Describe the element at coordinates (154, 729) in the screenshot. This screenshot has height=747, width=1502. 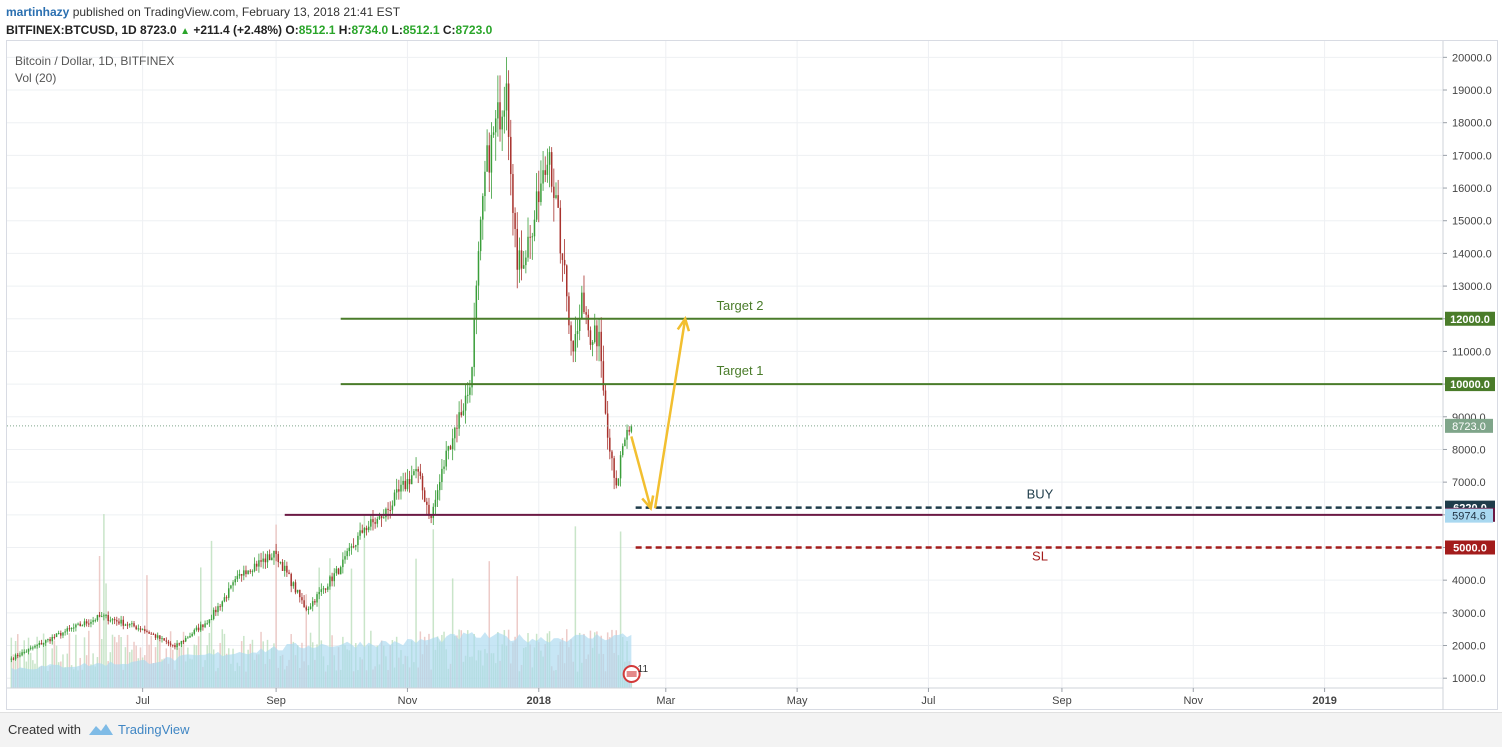
I see `tradingview-link: TradingView` at that location.